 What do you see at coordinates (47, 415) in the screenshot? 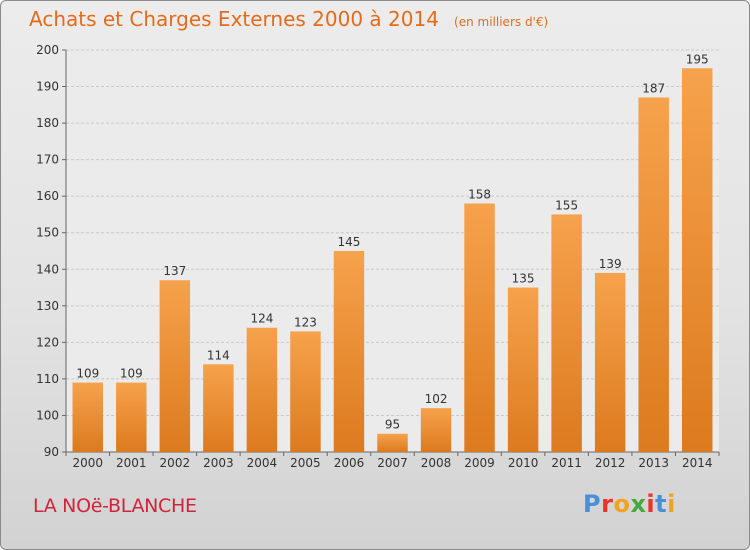
I see `y-tick-label: 100` at bounding box center [47, 415].